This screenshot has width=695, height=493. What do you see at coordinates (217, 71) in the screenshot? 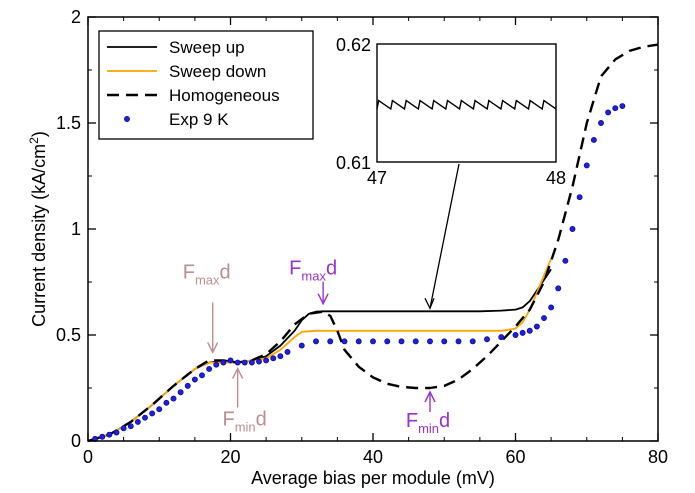
I see `legend-label: Sweep down` at bounding box center [217, 71].